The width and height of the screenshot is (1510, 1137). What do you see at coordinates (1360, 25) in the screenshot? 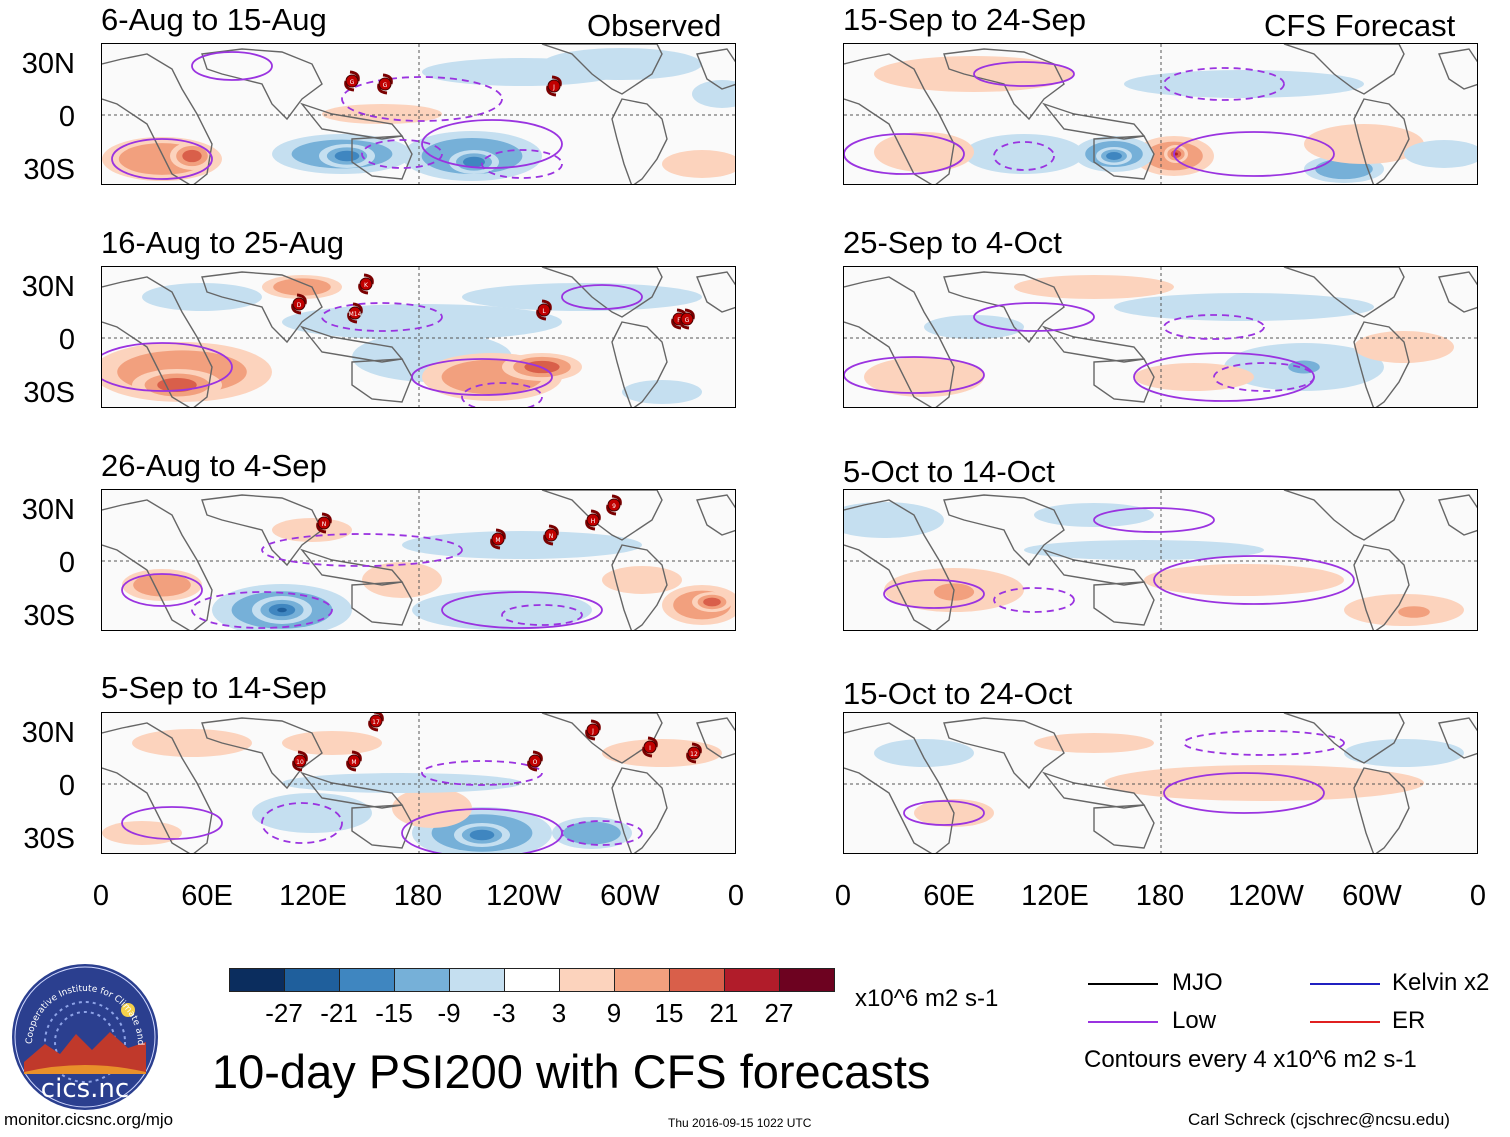
I see `cfs-forecast-header: CFS Forecast` at bounding box center [1360, 25].